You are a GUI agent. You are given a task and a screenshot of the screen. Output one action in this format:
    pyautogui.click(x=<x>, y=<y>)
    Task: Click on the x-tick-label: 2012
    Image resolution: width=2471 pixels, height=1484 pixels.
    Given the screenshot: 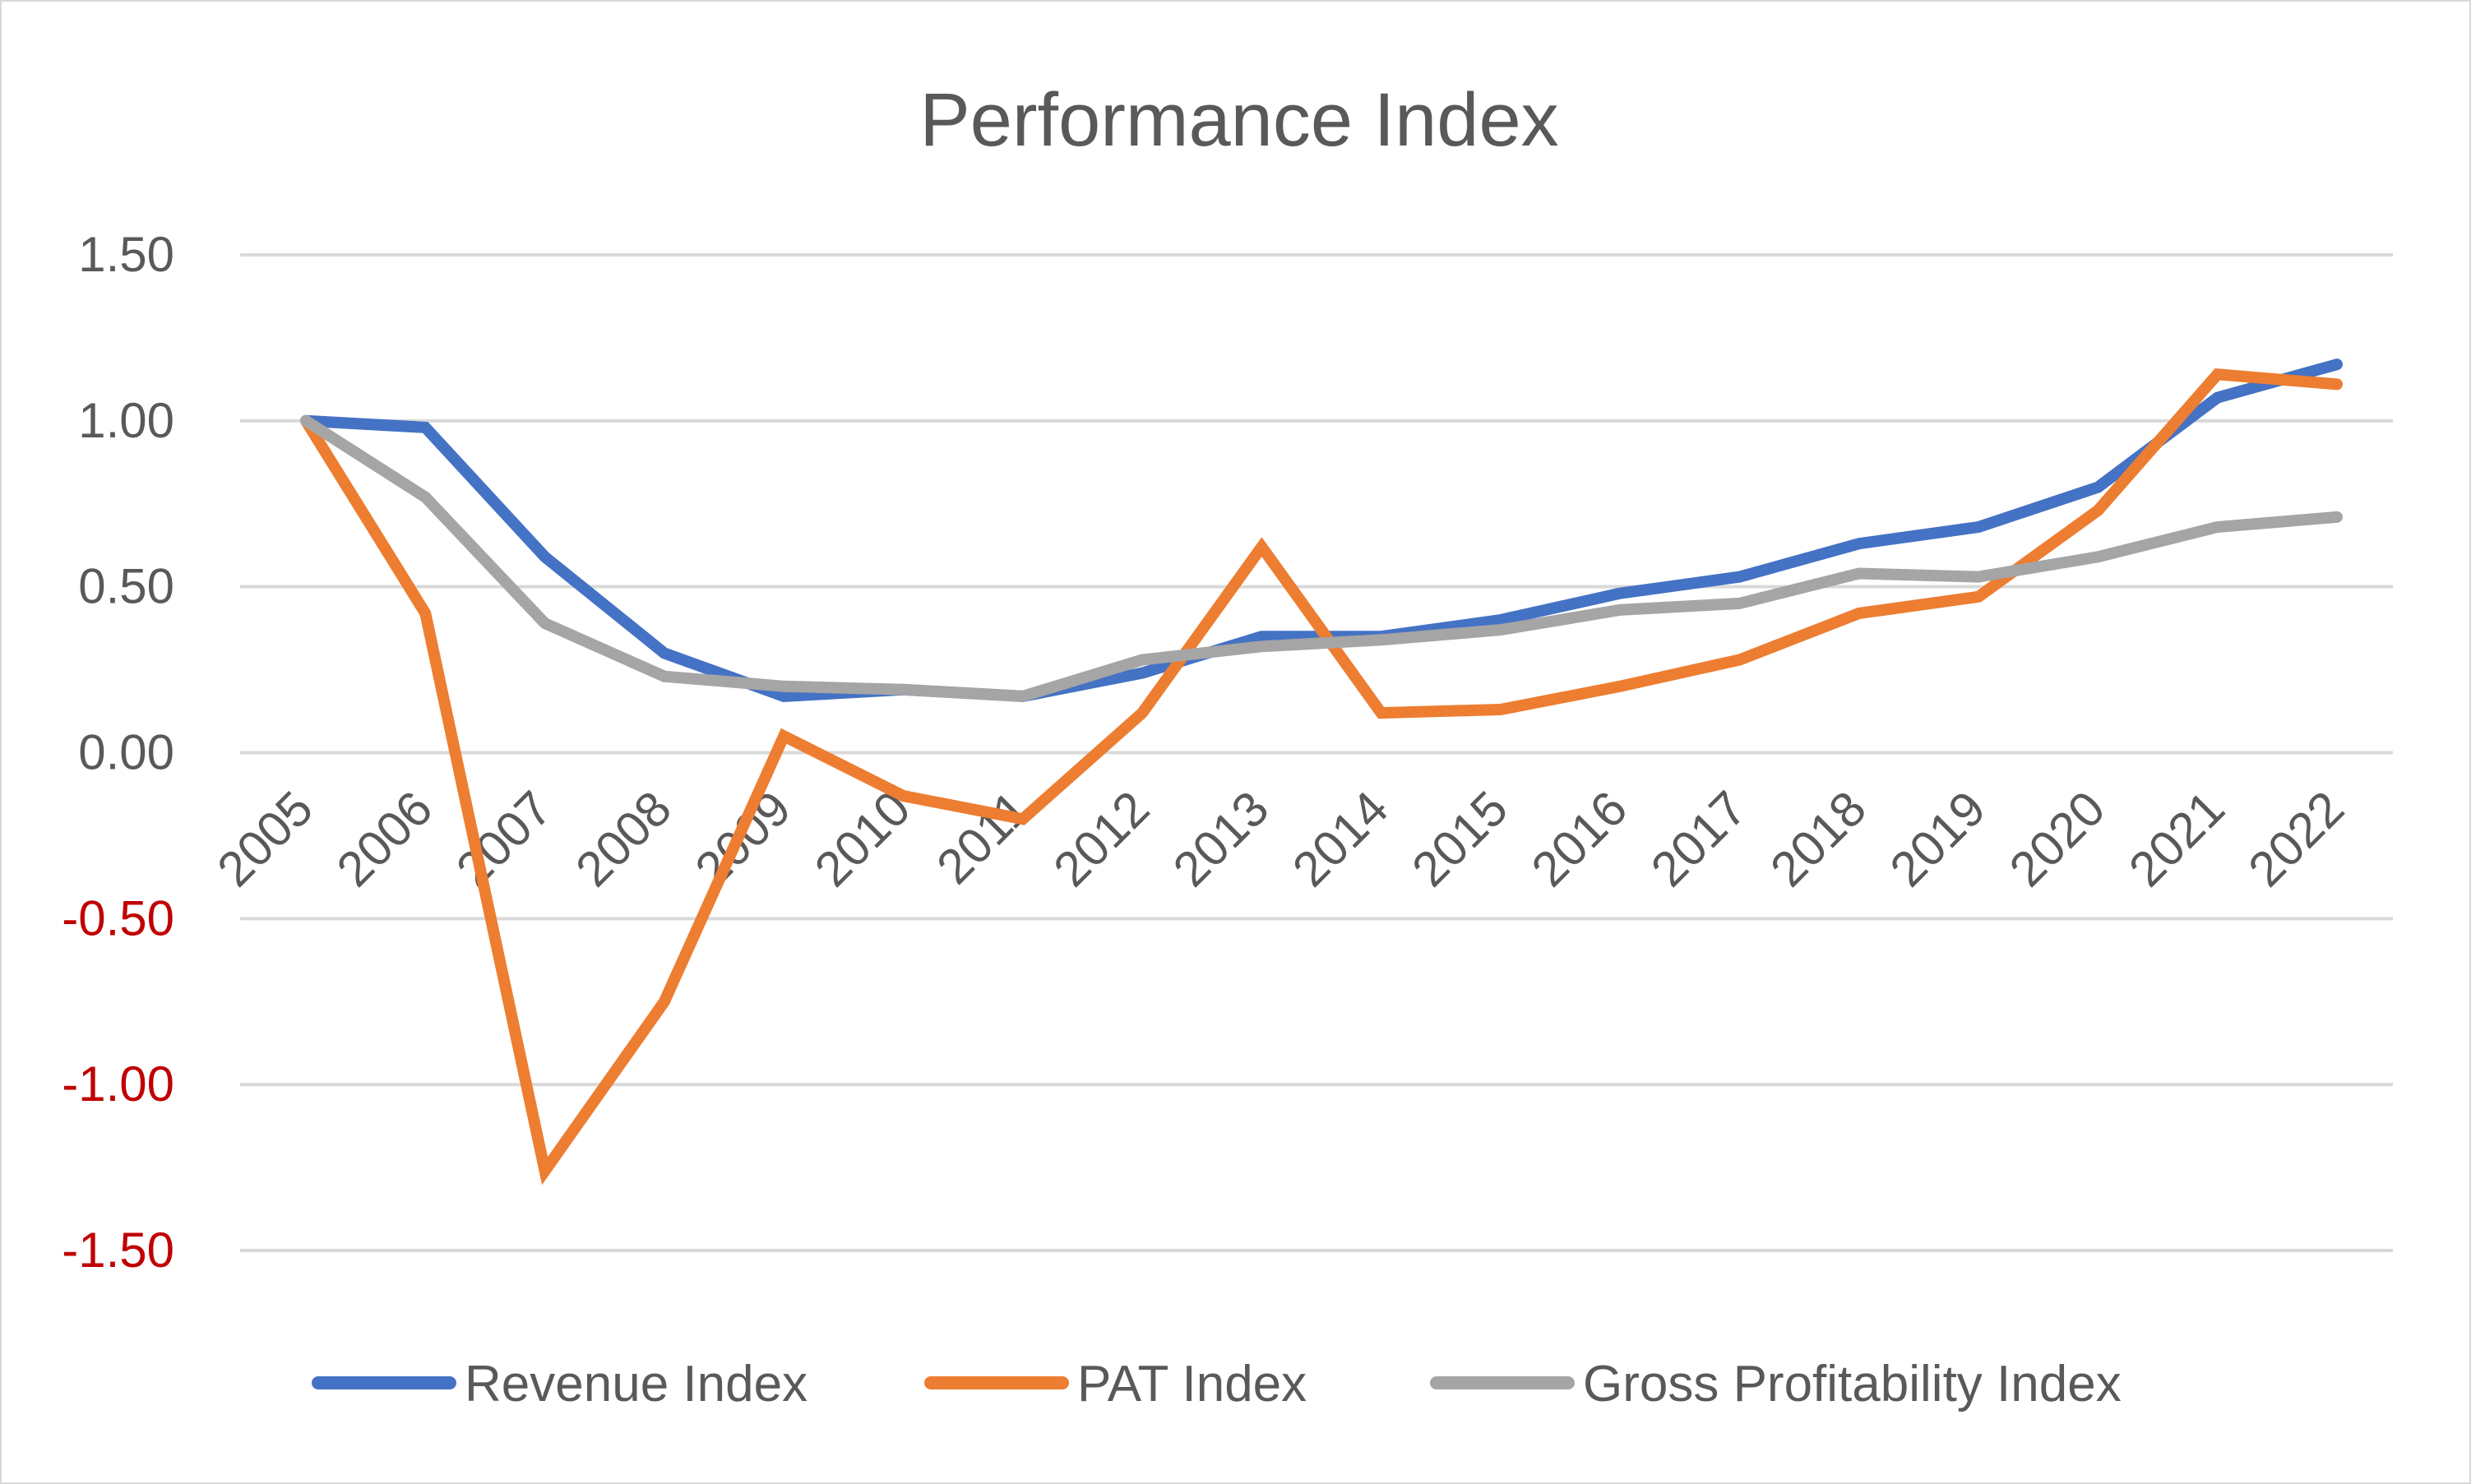 What is the action you would take?
    pyautogui.click(x=1101, y=839)
    